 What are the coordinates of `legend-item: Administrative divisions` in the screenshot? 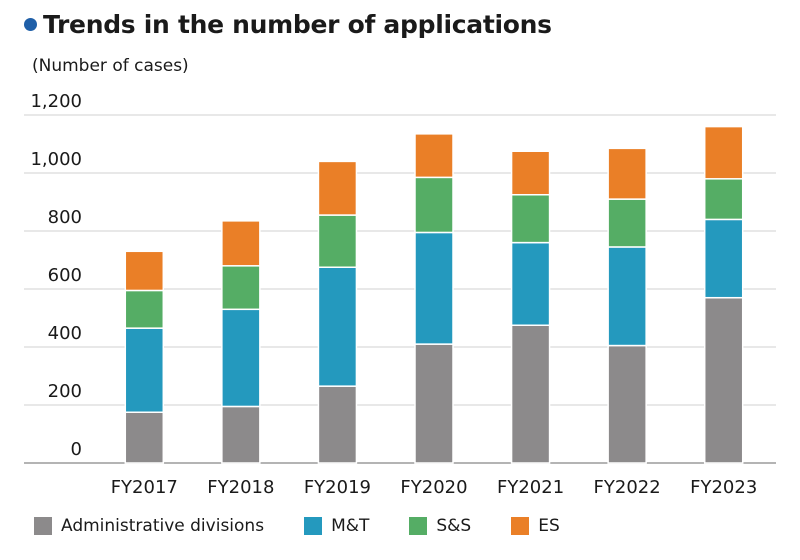 It's located at (149, 526).